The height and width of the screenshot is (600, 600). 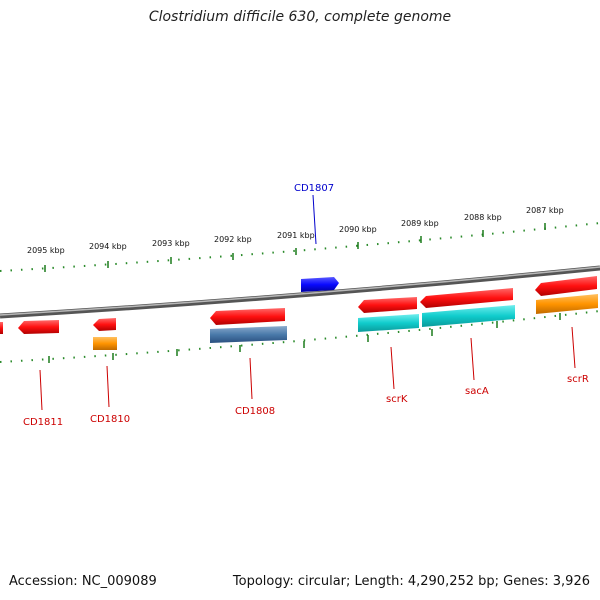 I want to click on gene-scrk-leader, so click(x=392, y=368).